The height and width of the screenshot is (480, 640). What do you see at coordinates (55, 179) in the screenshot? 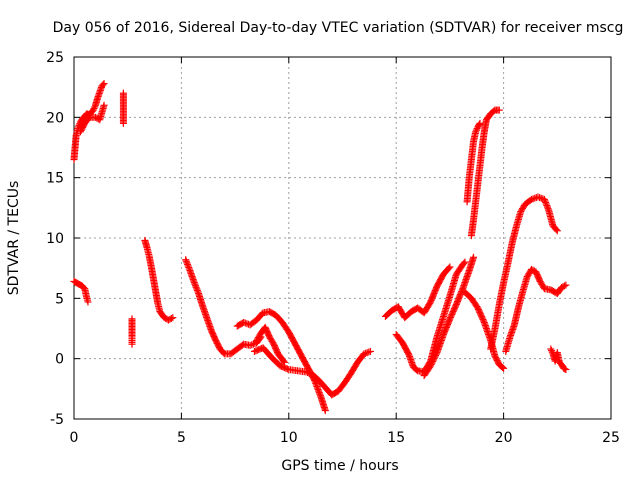
I see `y-tick-label: 15` at bounding box center [55, 179].